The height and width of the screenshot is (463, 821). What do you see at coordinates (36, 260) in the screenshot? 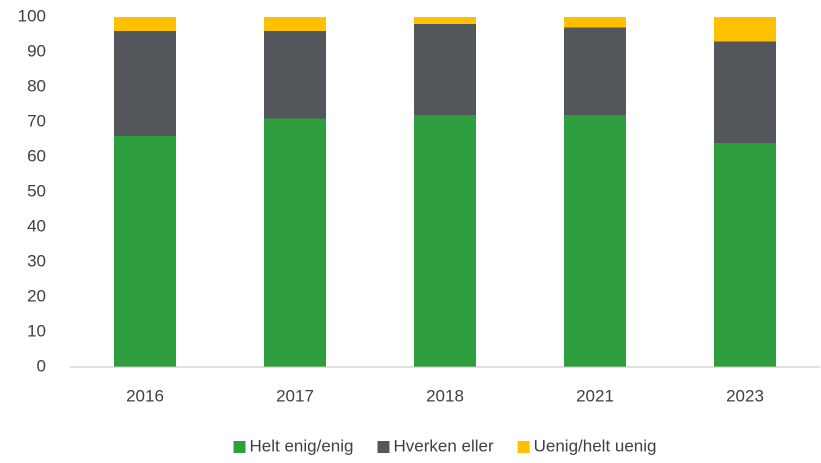
I see `y-tick-label: 30` at bounding box center [36, 260].